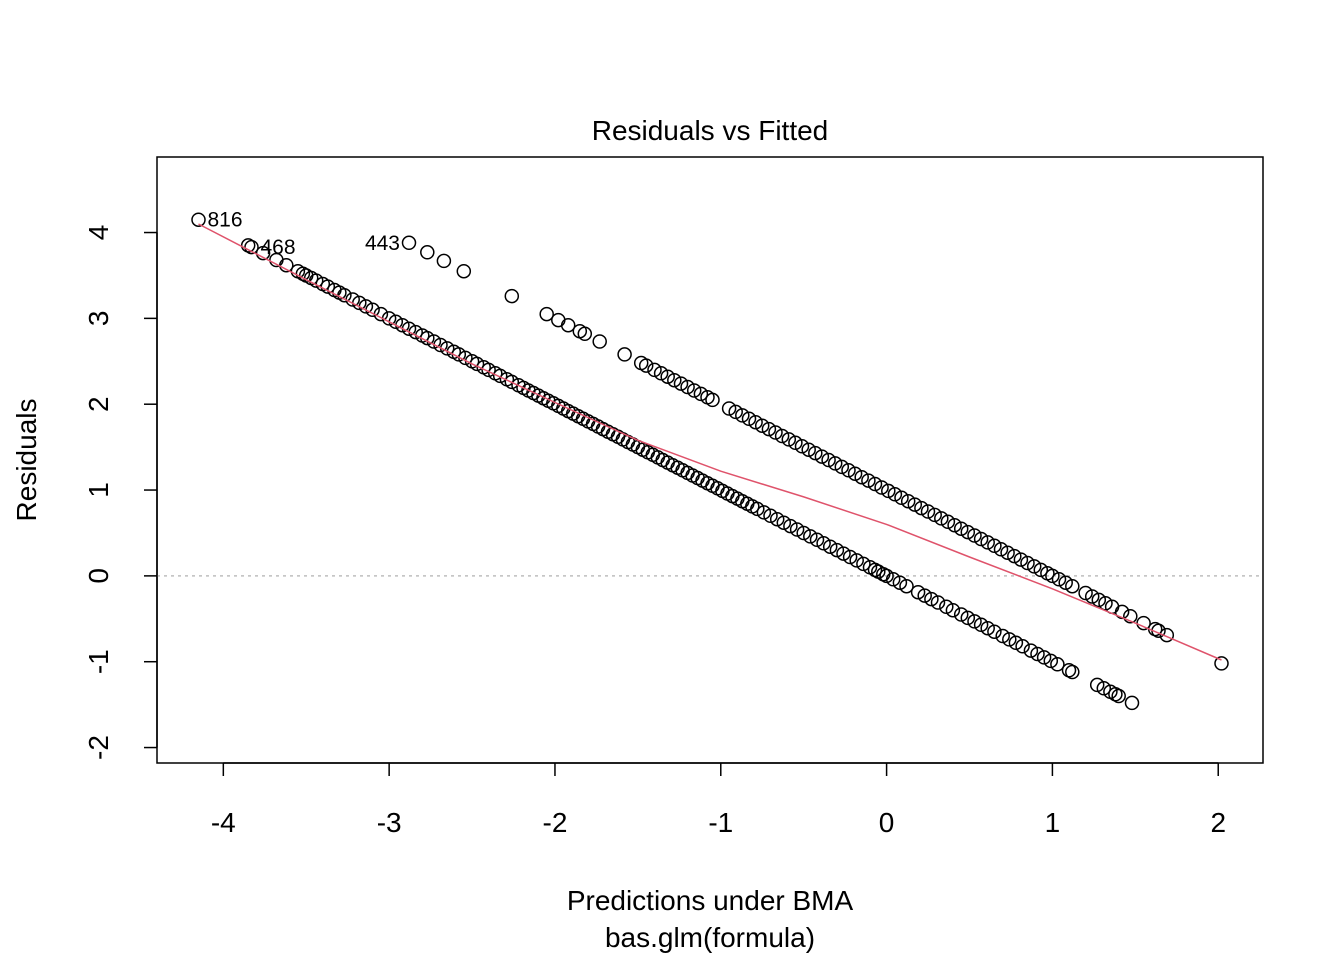  Describe the element at coordinates (278, 247) in the screenshot. I see `point-label: 468` at that location.